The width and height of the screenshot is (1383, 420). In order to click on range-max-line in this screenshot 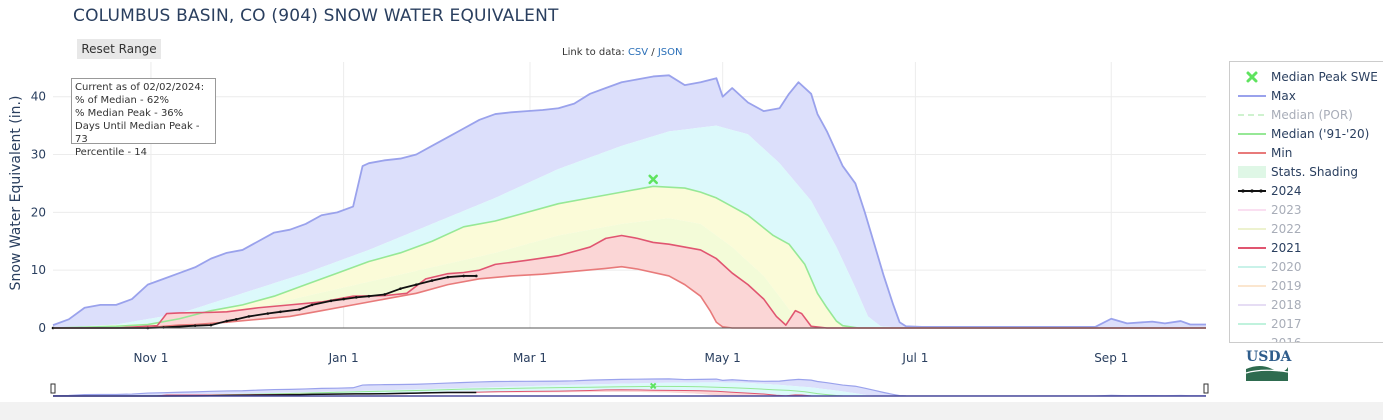, I will do `click(629, 387)`.